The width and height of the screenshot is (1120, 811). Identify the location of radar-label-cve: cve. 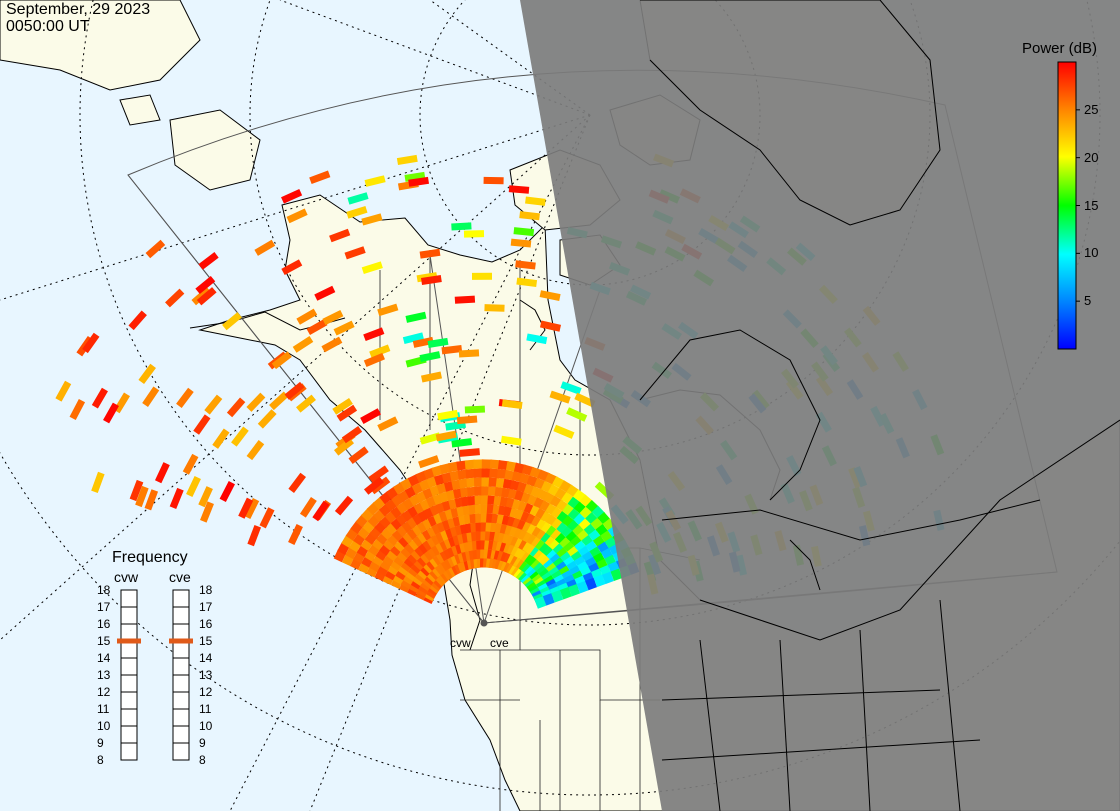
(180, 577).